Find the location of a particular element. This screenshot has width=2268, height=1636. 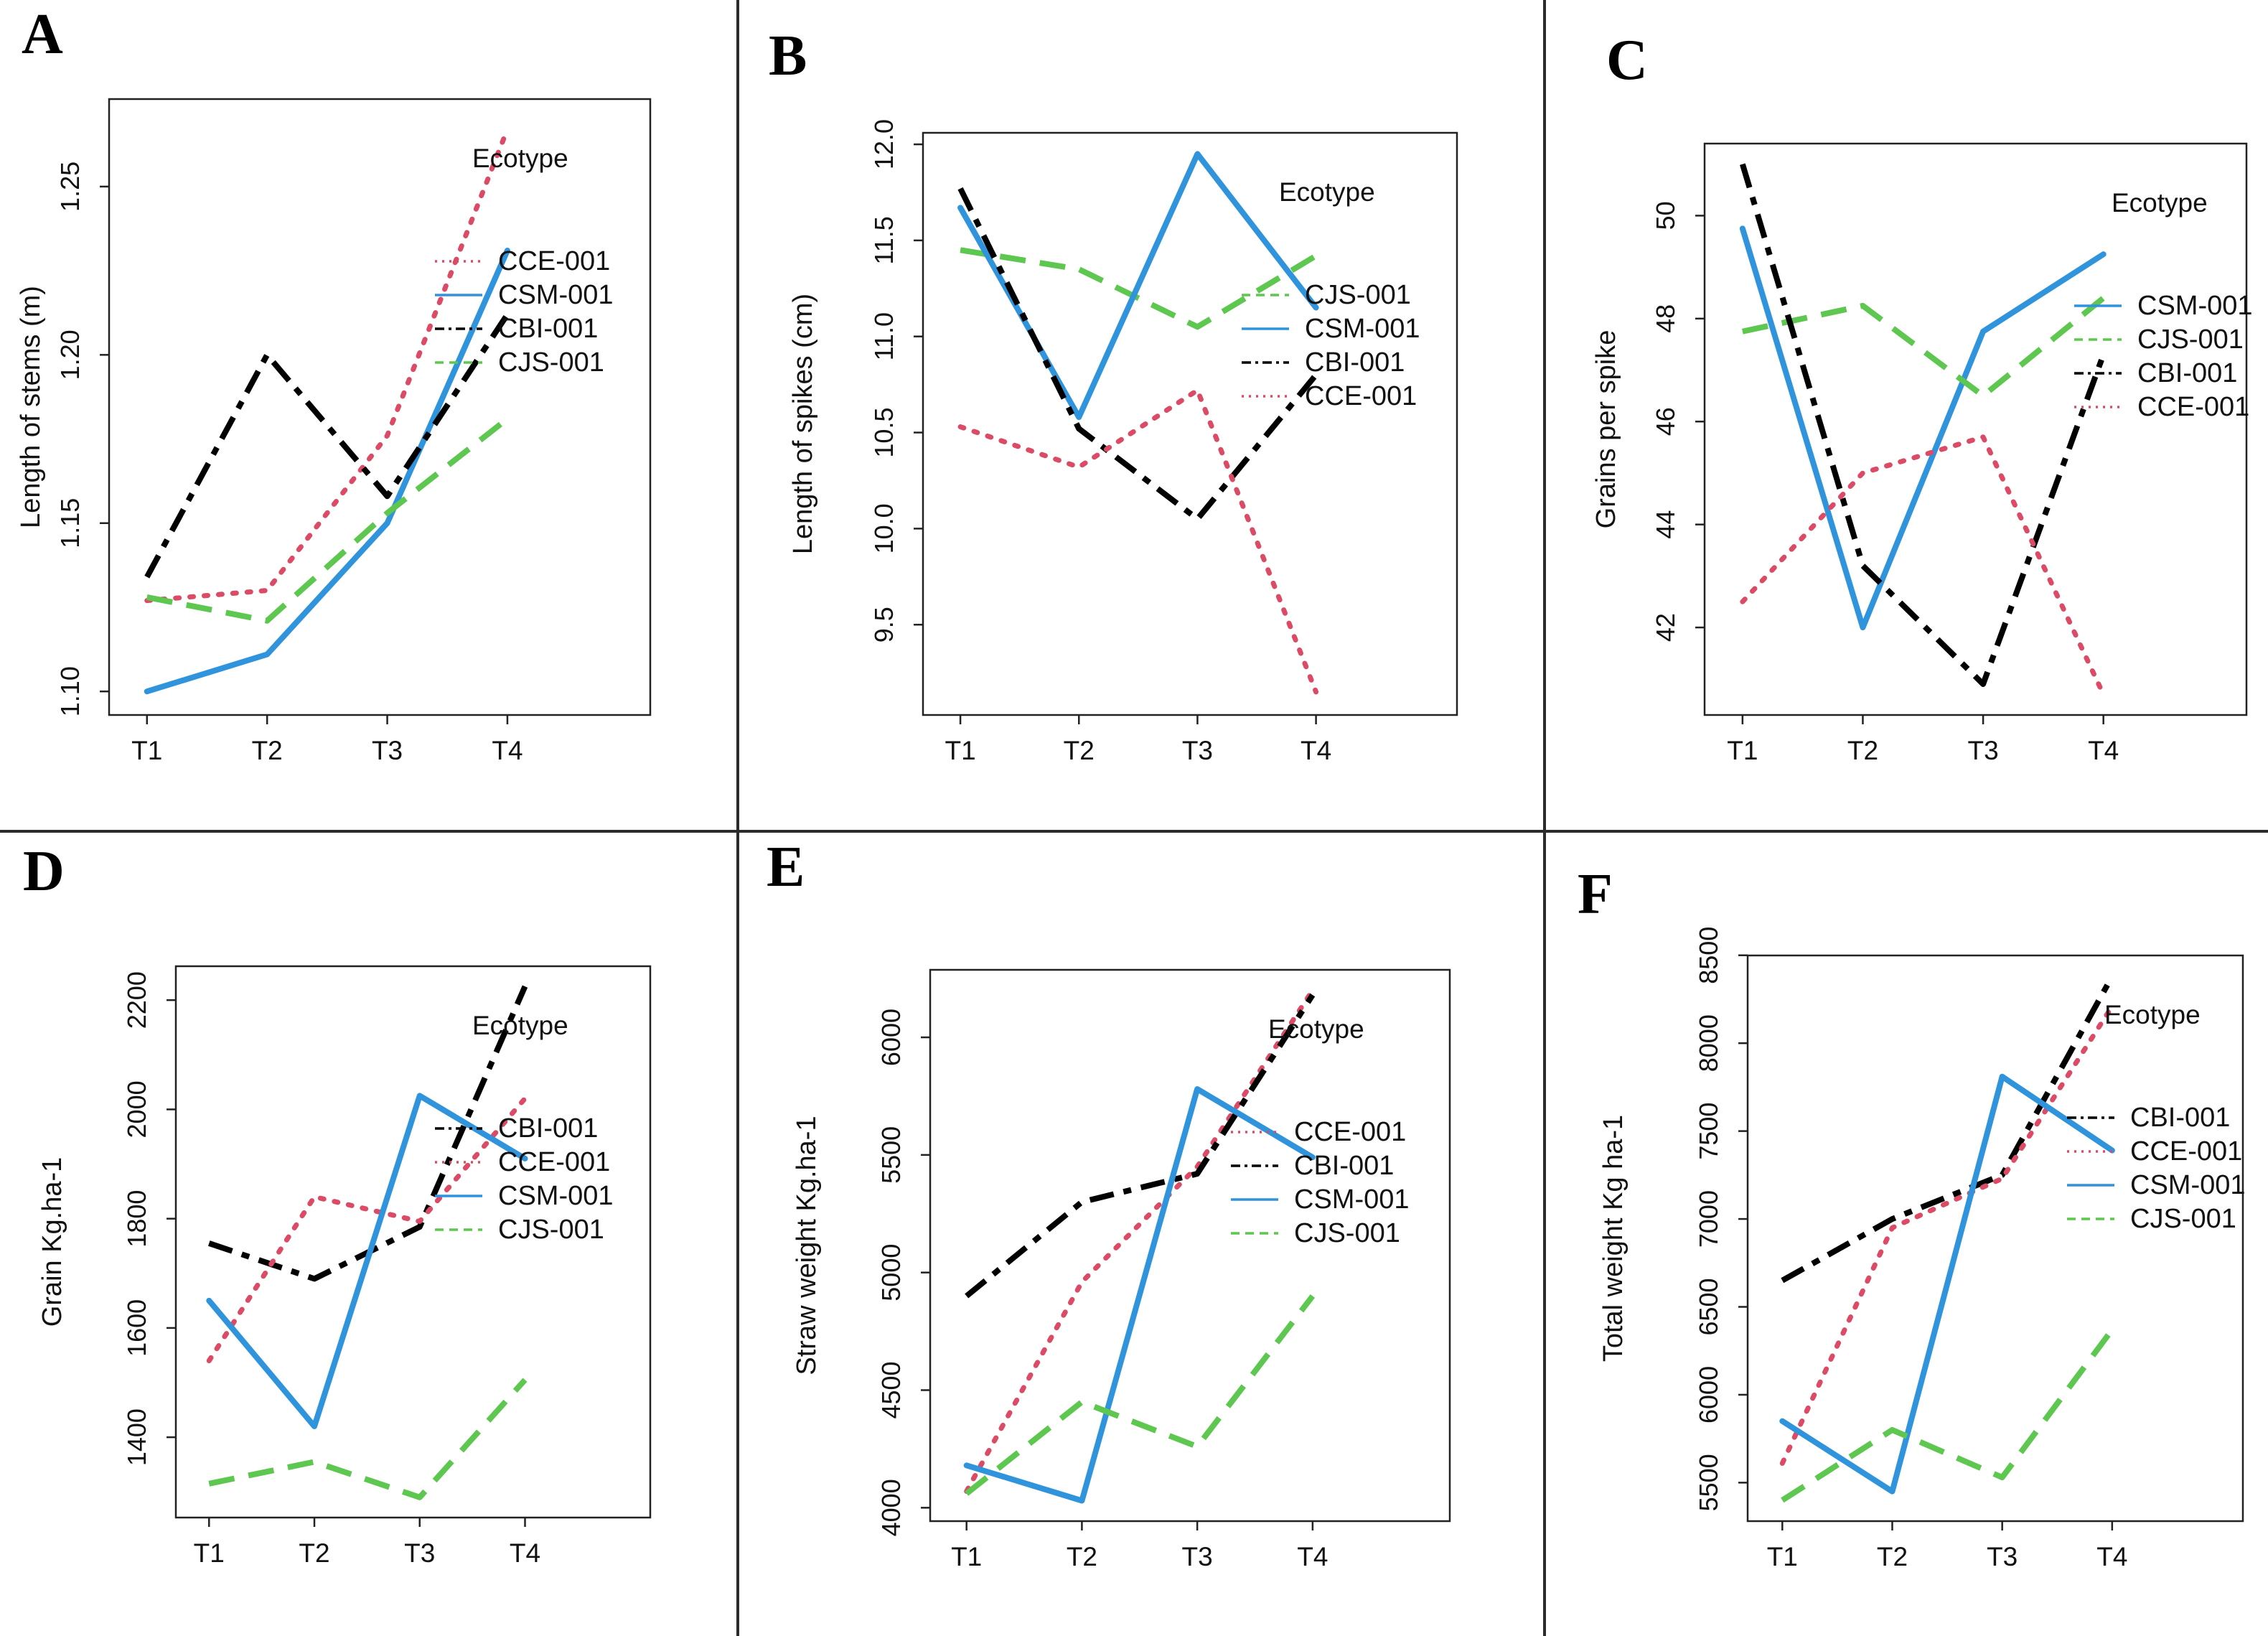

y-tick-label: 10.0 is located at coordinates (884, 528).